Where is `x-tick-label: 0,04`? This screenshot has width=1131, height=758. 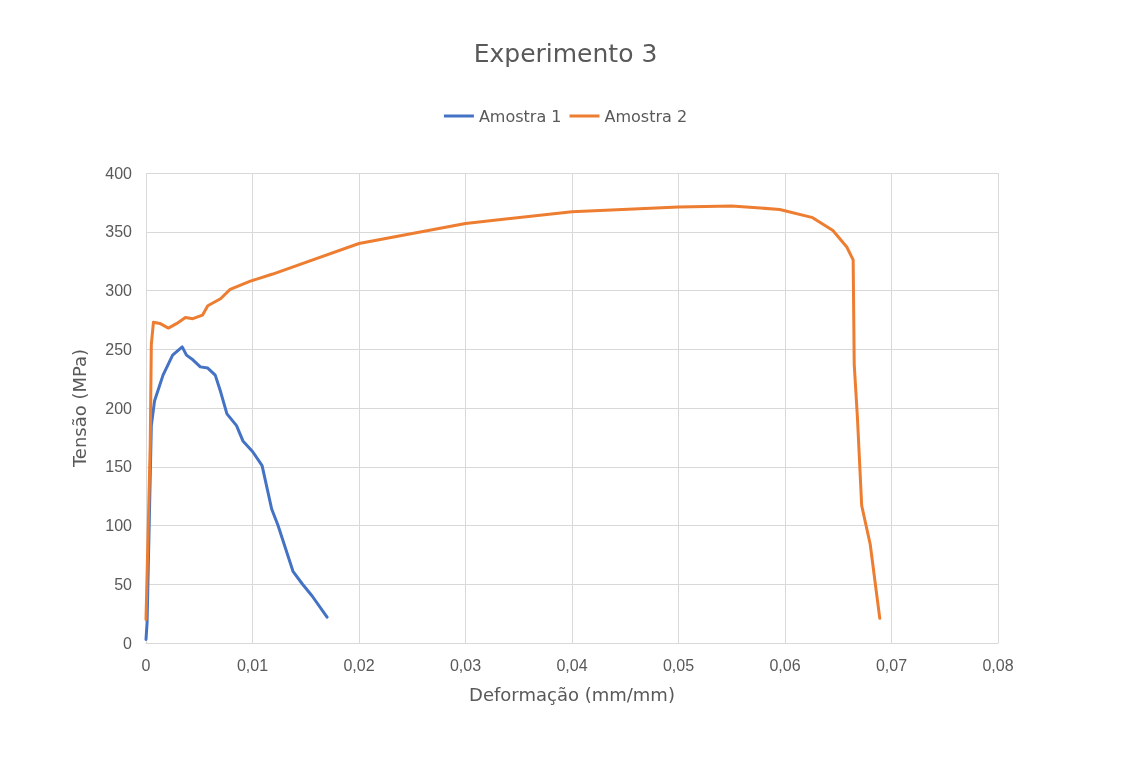
x-tick-label: 0,04 is located at coordinates (572, 665).